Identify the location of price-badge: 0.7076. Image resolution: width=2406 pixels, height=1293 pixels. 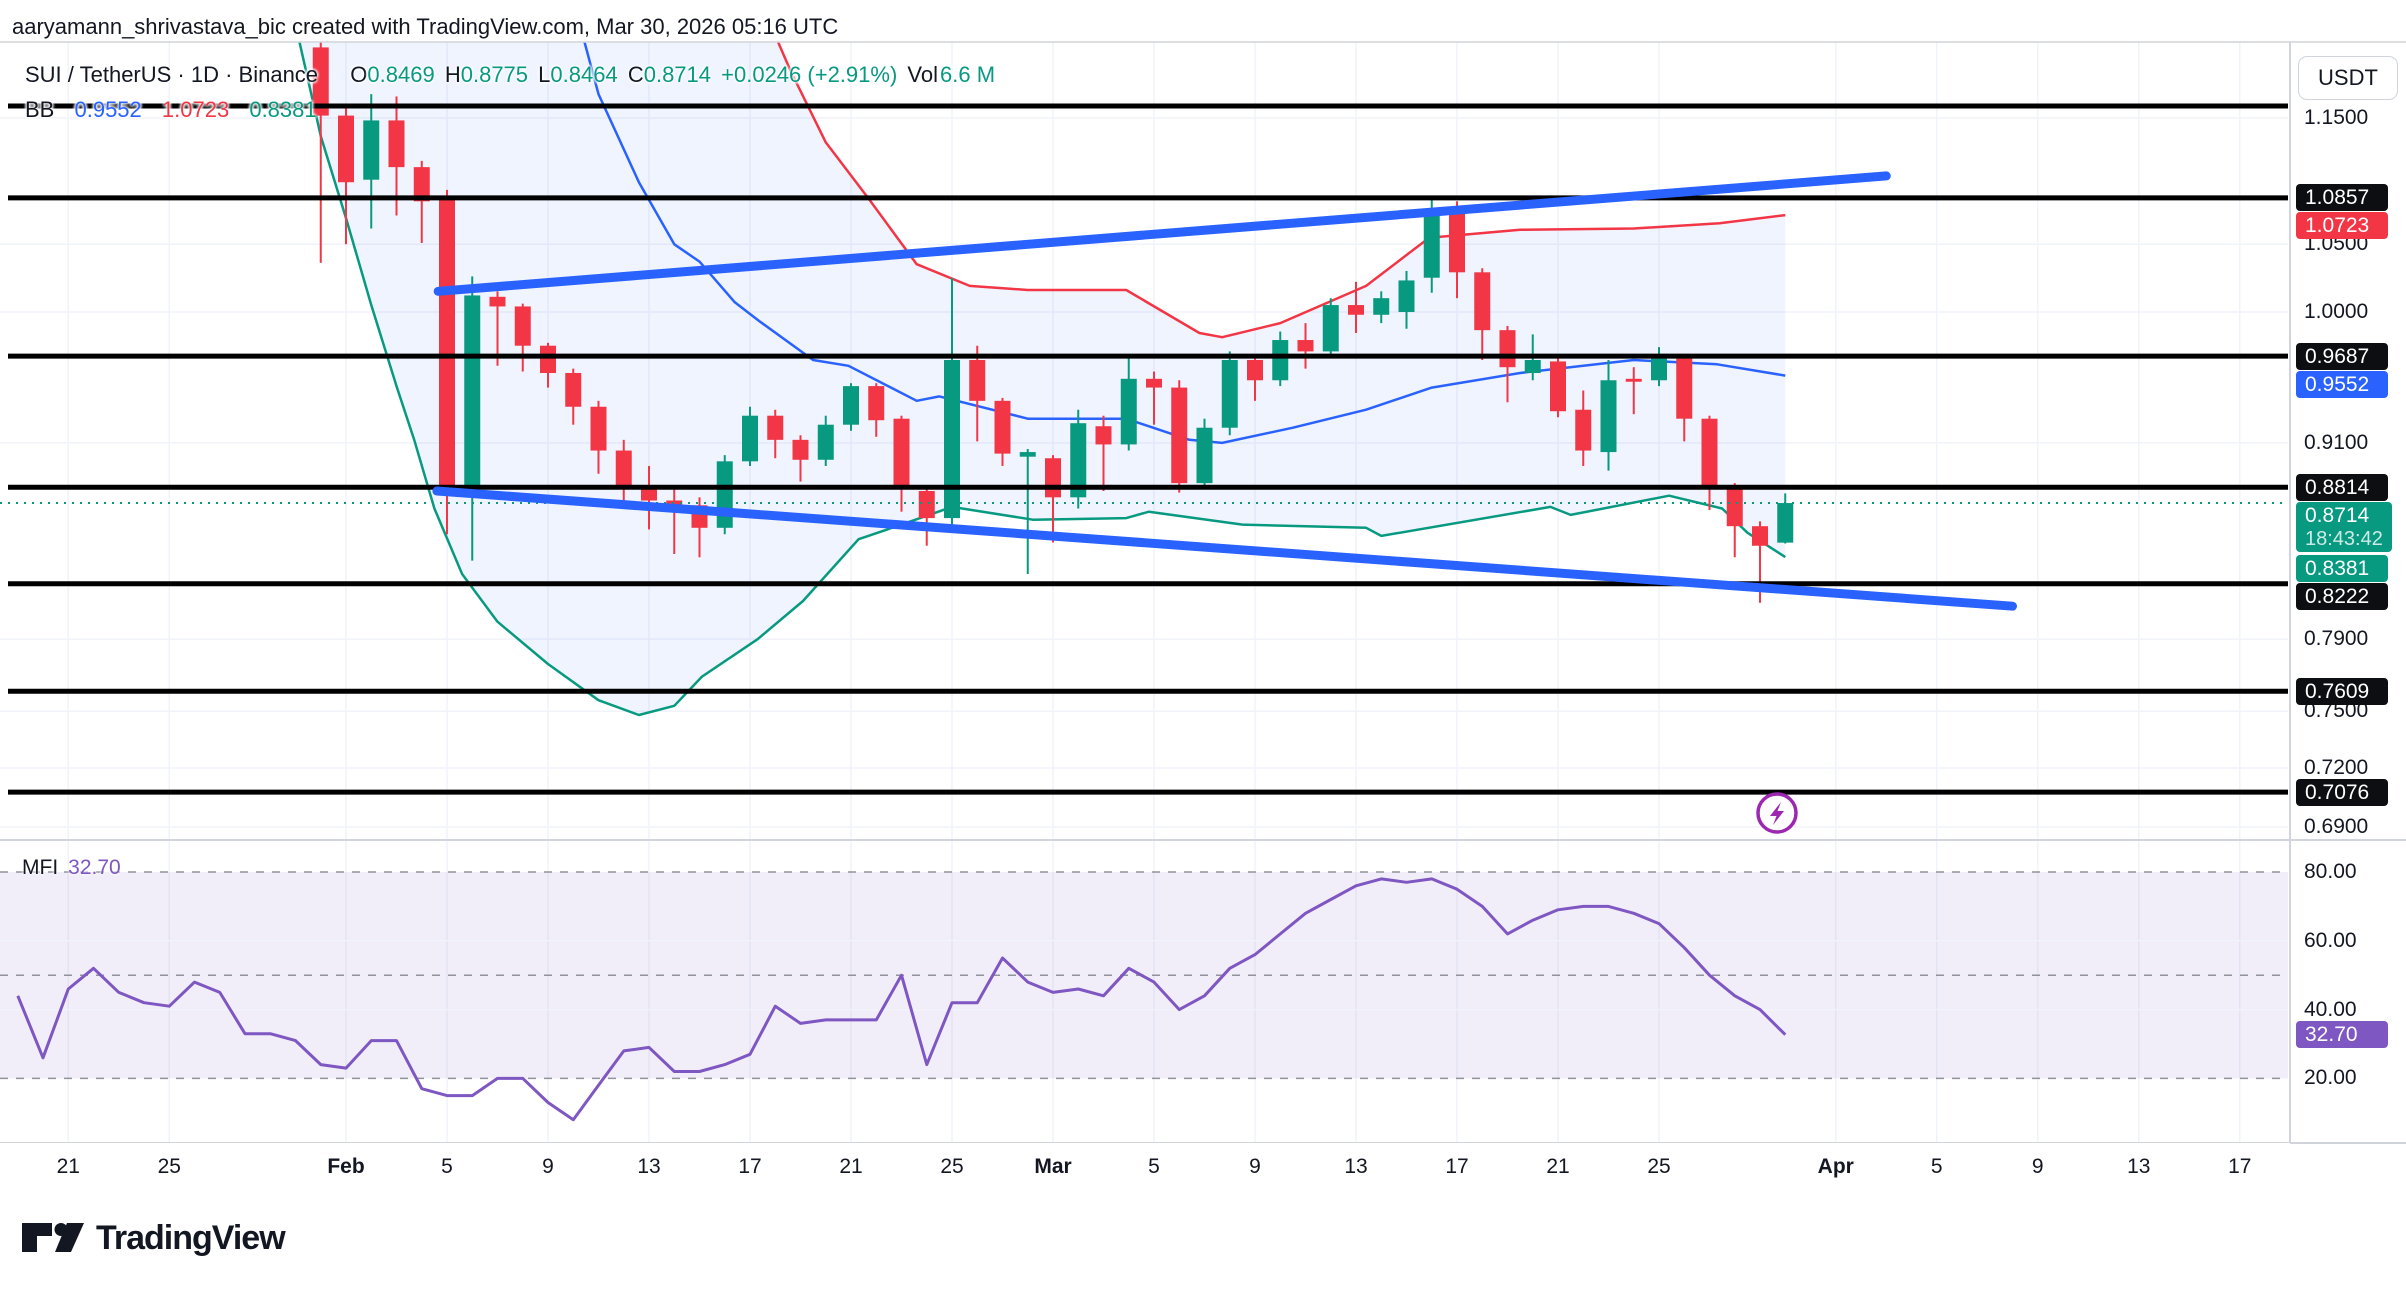
(2342, 792).